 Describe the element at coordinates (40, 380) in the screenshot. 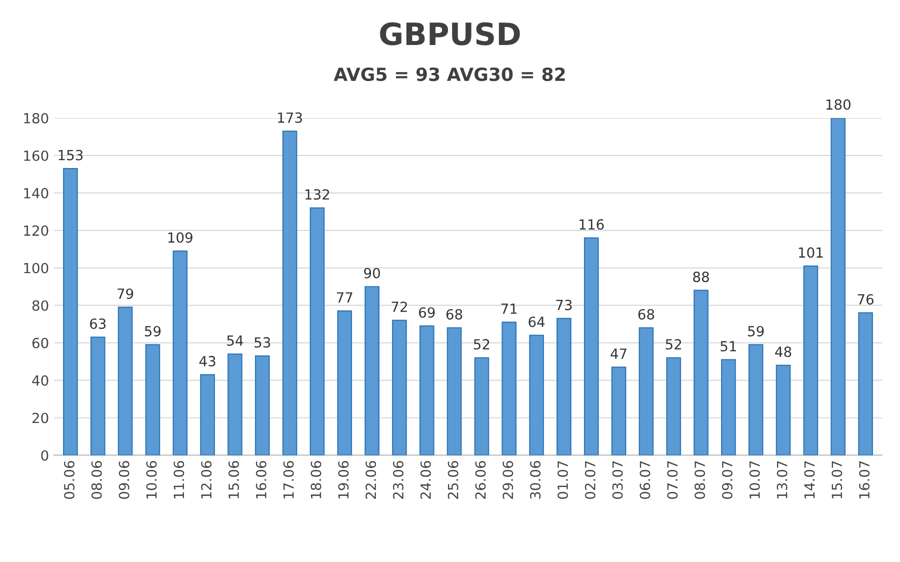

I see `y-tick-label: 40` at that location.